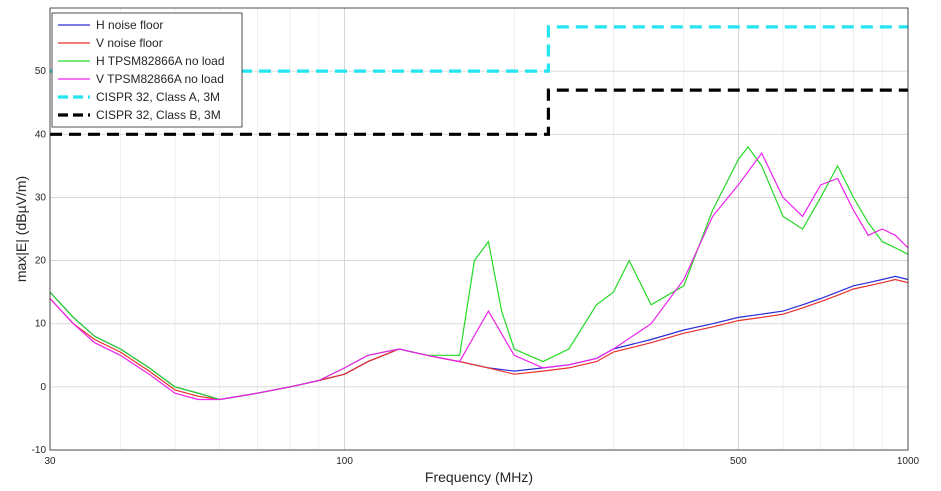 The image size is (941, 491). Describe the element at coordinates (160, 79) in the screenshot. I see `legend-label: V TPSM82866A no load` at that location.